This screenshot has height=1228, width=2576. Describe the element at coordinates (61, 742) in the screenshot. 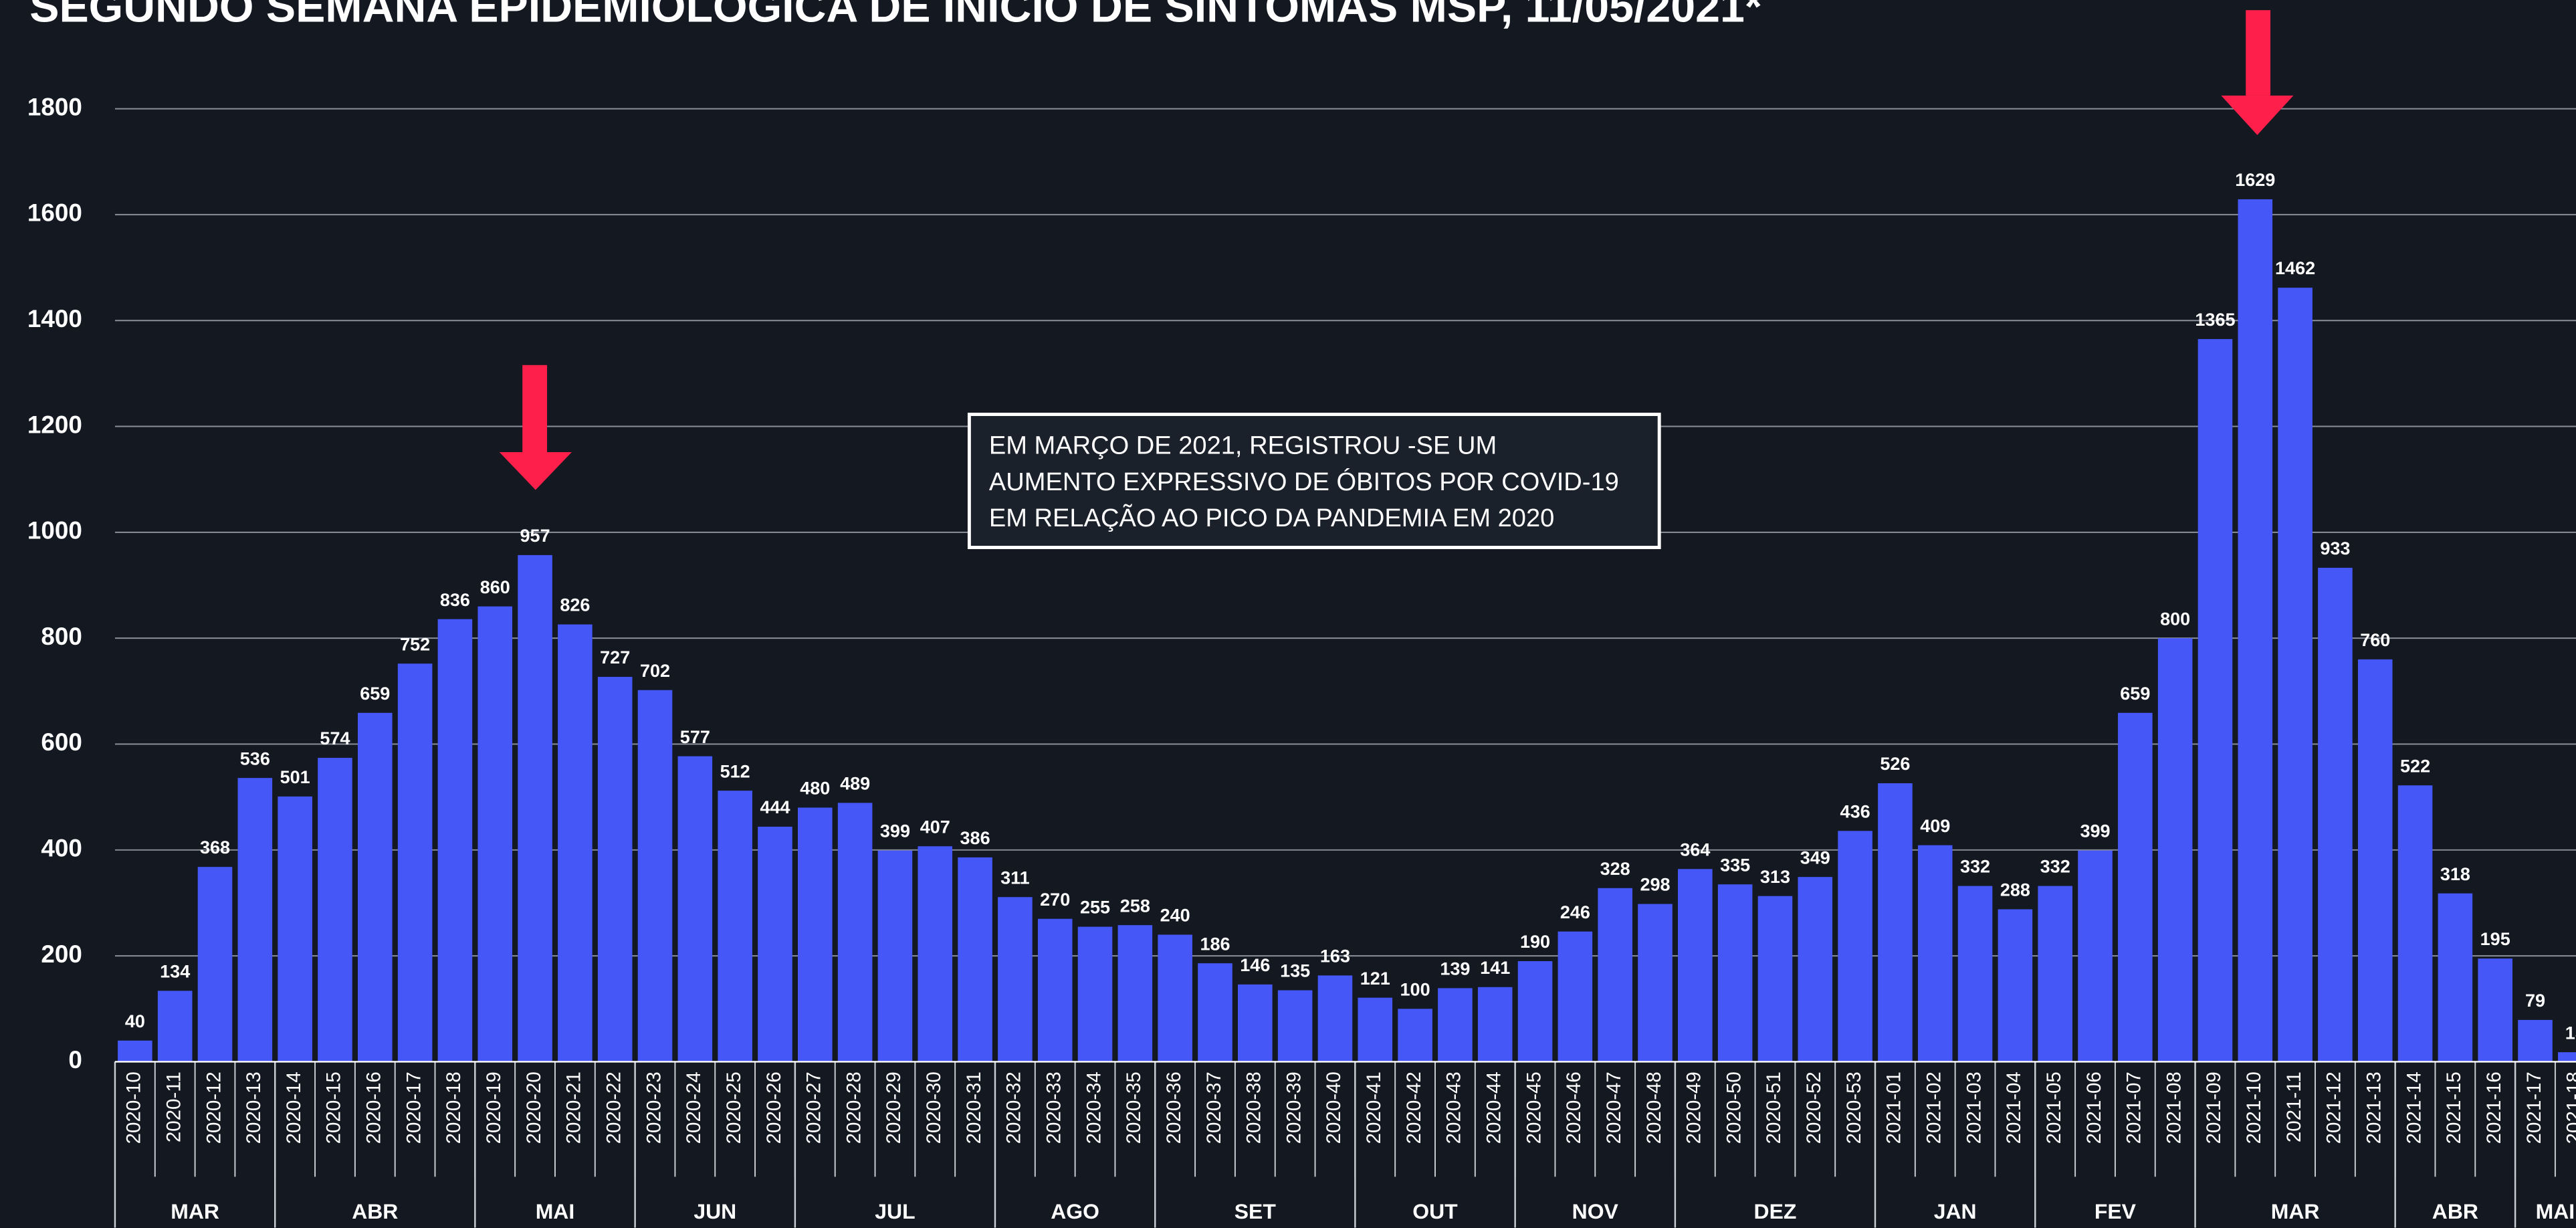

I see `y-tick-label: 600` at that location.